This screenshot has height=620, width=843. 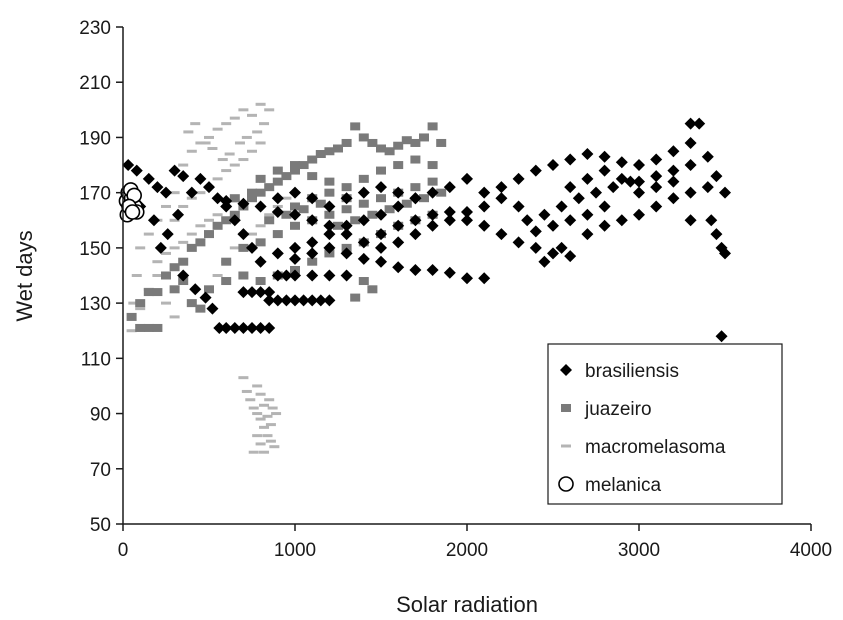 What do you see at coordinates (100, 415) in the screenshot?
I see `y-tick-label: 90` at bounding box center [100, 415].